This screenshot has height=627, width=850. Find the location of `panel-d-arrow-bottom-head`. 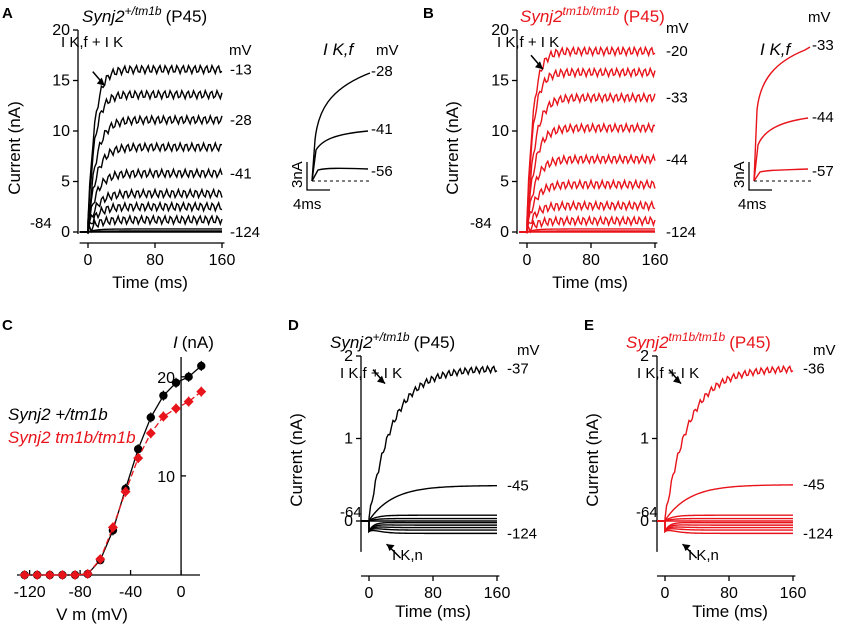

panel-d-arrow-bottom-head is located at coordinates (390, 548).